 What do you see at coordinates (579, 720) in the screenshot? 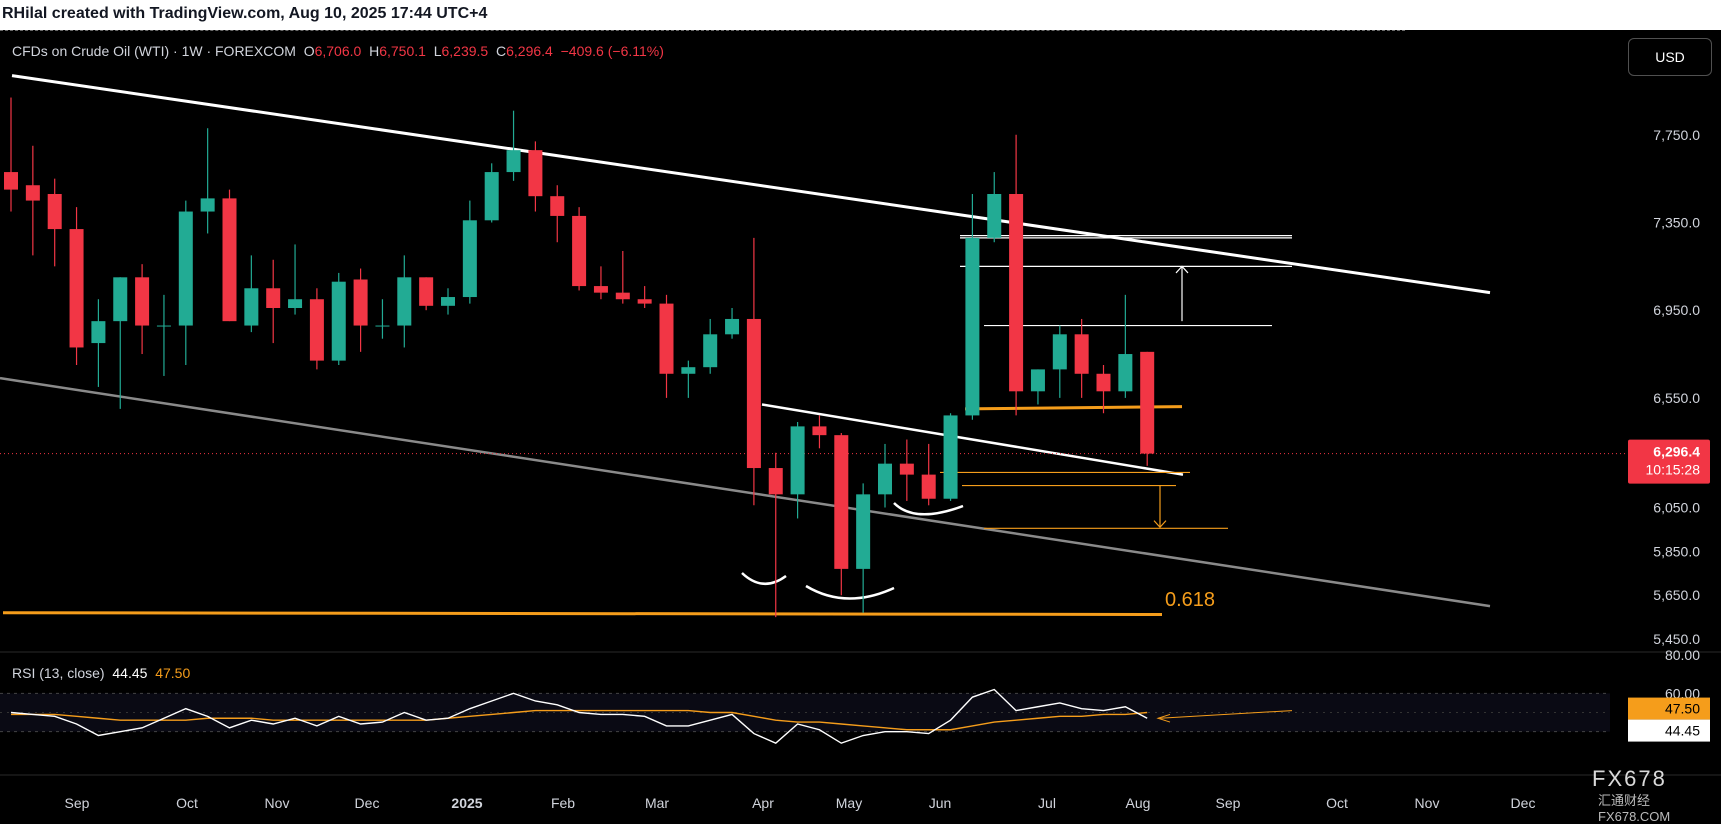
I see `rsi-ma-line` at bounding box center [579, 720].